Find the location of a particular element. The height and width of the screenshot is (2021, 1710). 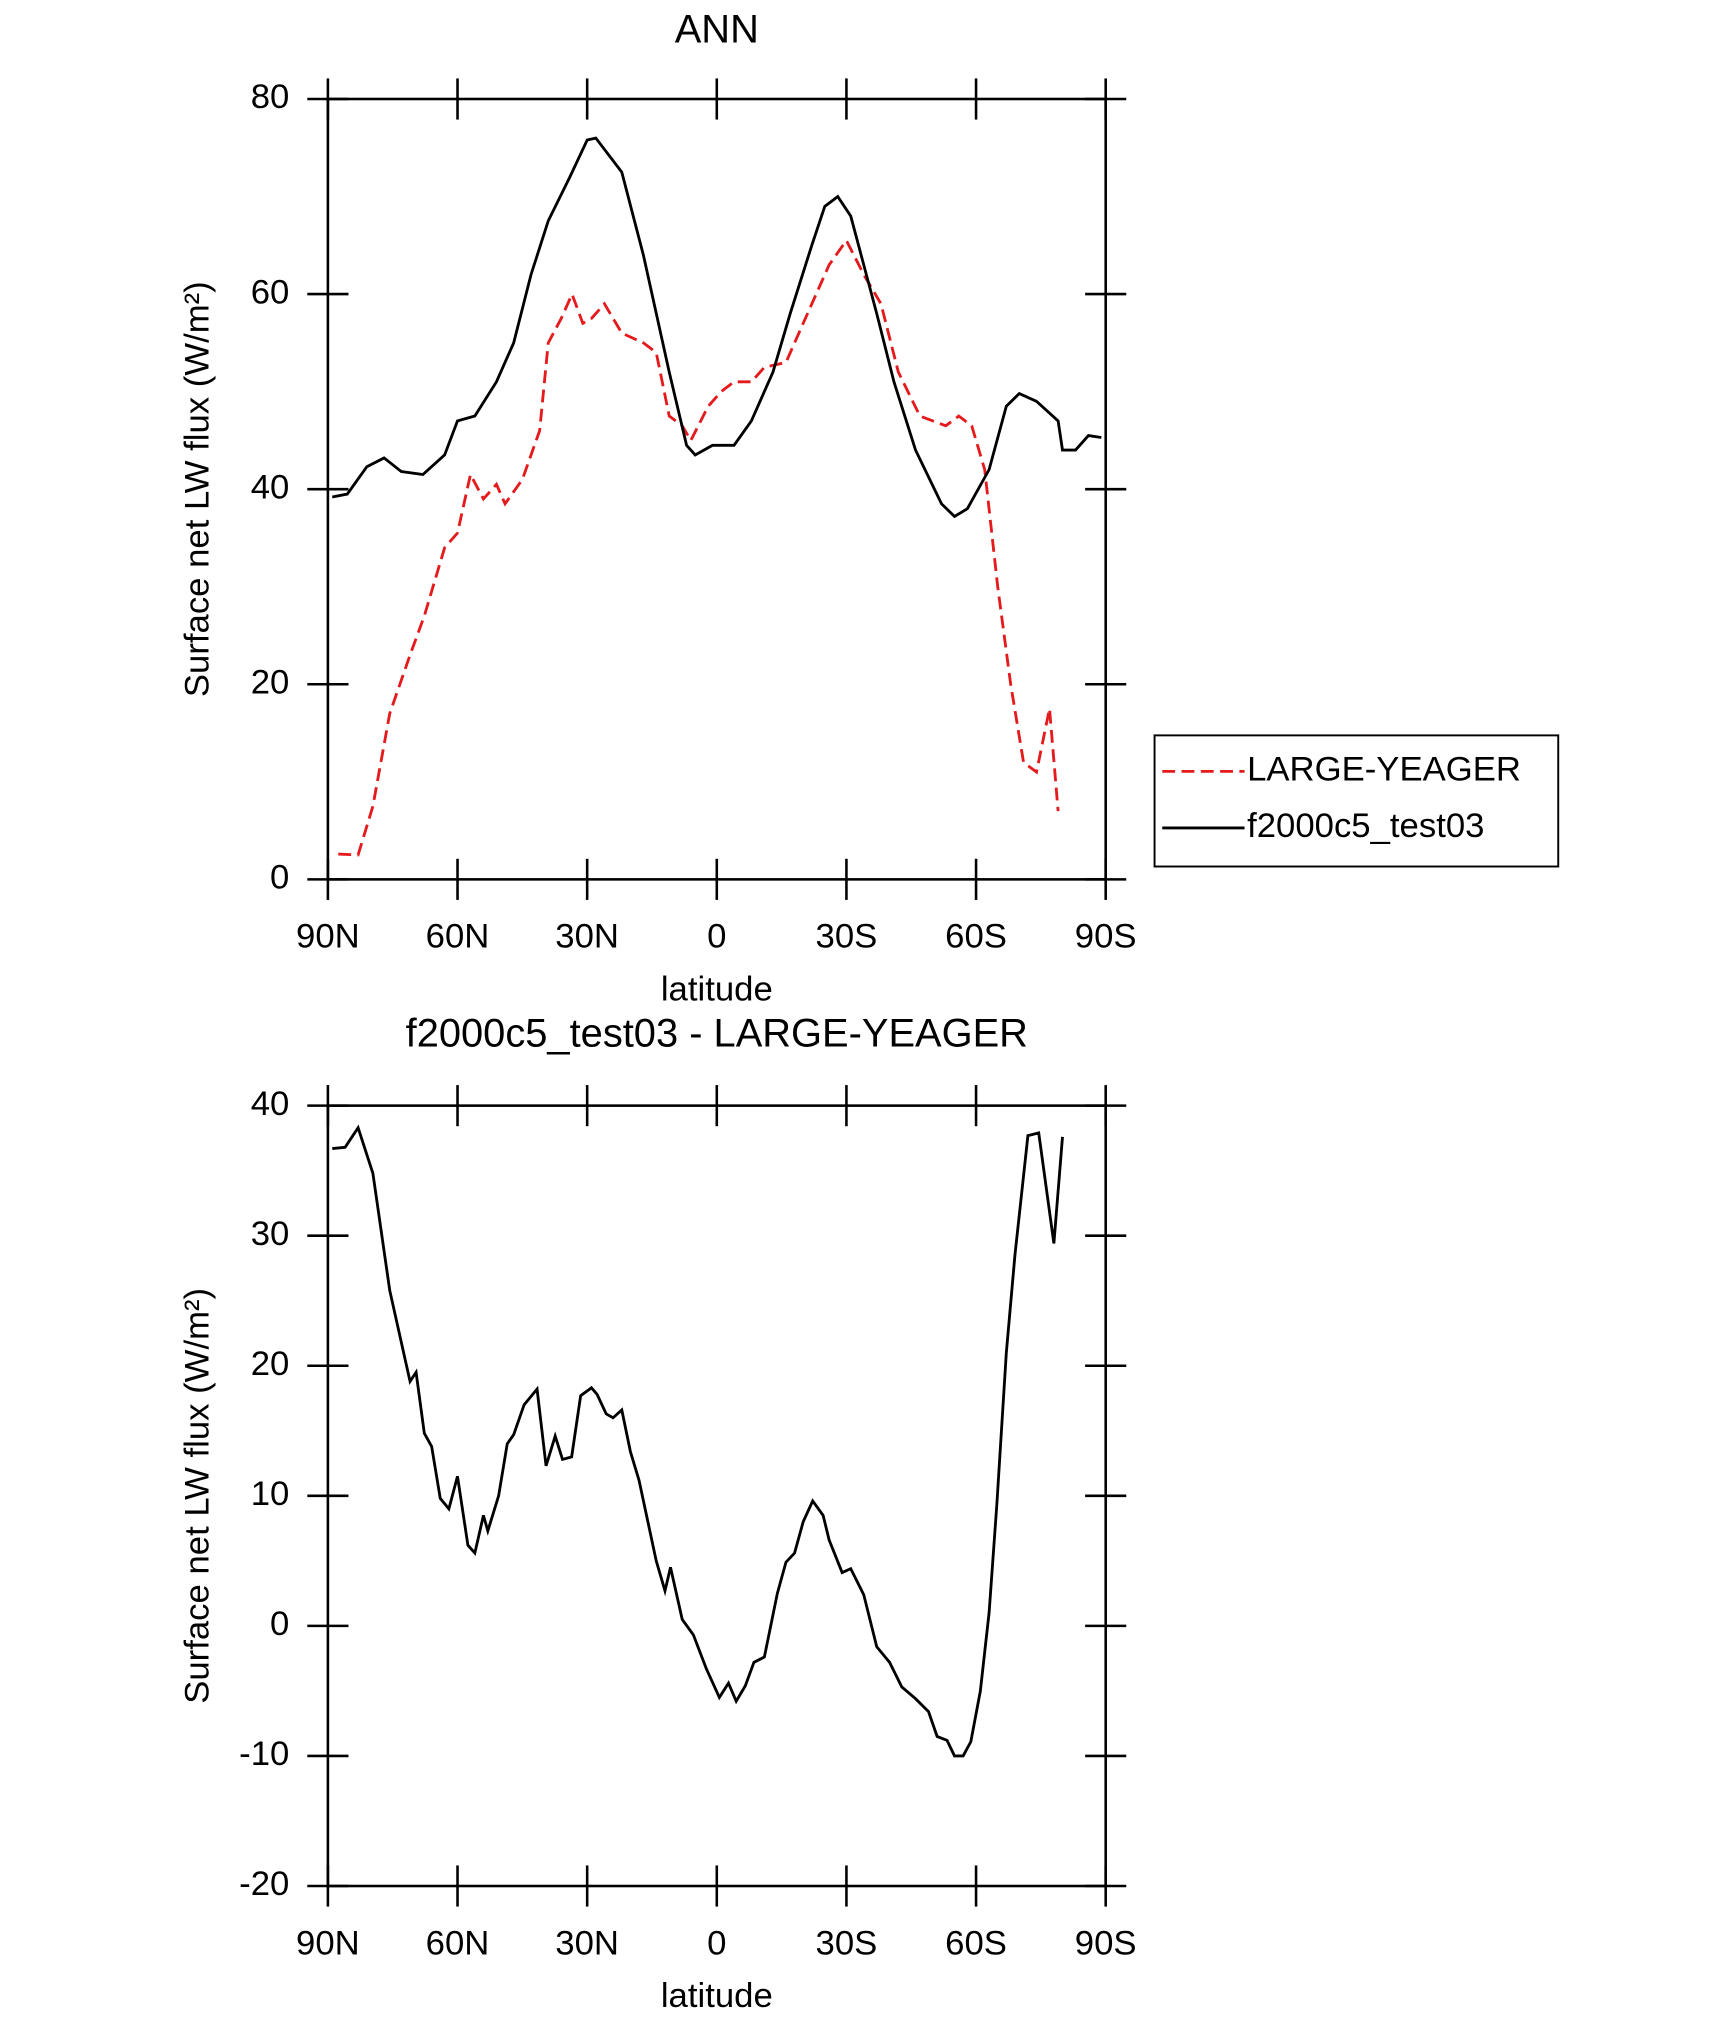

y-tick-label: 60 is located at coordinates (270, 292).